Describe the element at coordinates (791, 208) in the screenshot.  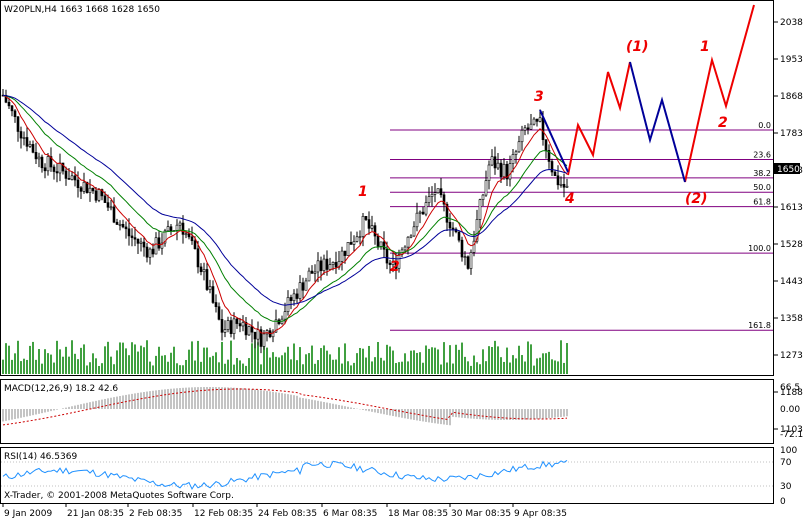
I see `price-tick-label: 1613` at that location.